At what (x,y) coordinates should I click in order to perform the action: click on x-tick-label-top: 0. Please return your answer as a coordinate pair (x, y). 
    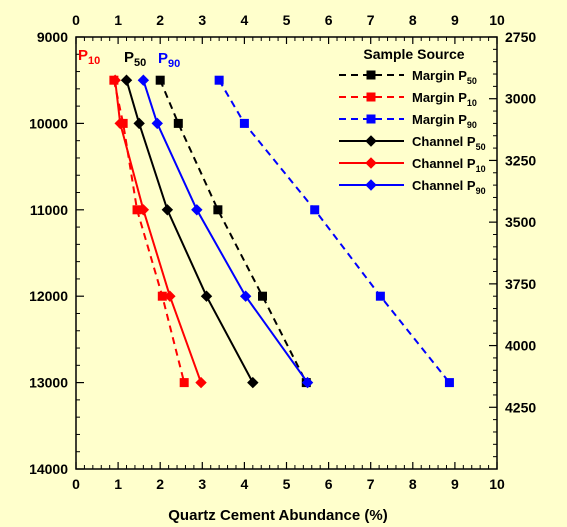
    Looking at the image, I should click on (76, 20).